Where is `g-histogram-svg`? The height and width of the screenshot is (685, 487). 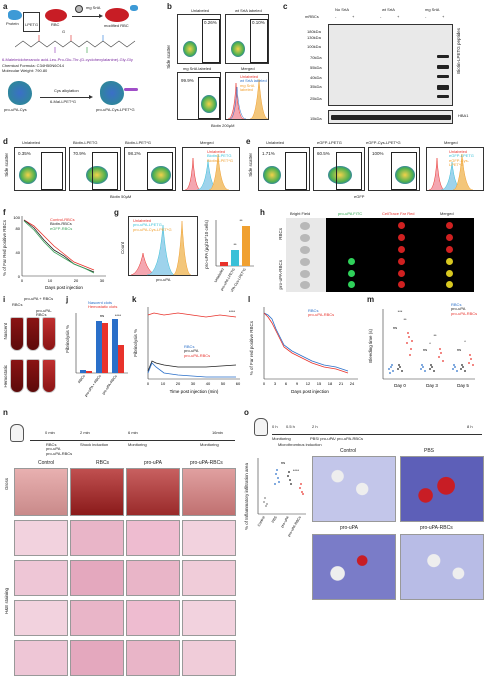 g-histogram-svg is located at coordinates (161, 248).